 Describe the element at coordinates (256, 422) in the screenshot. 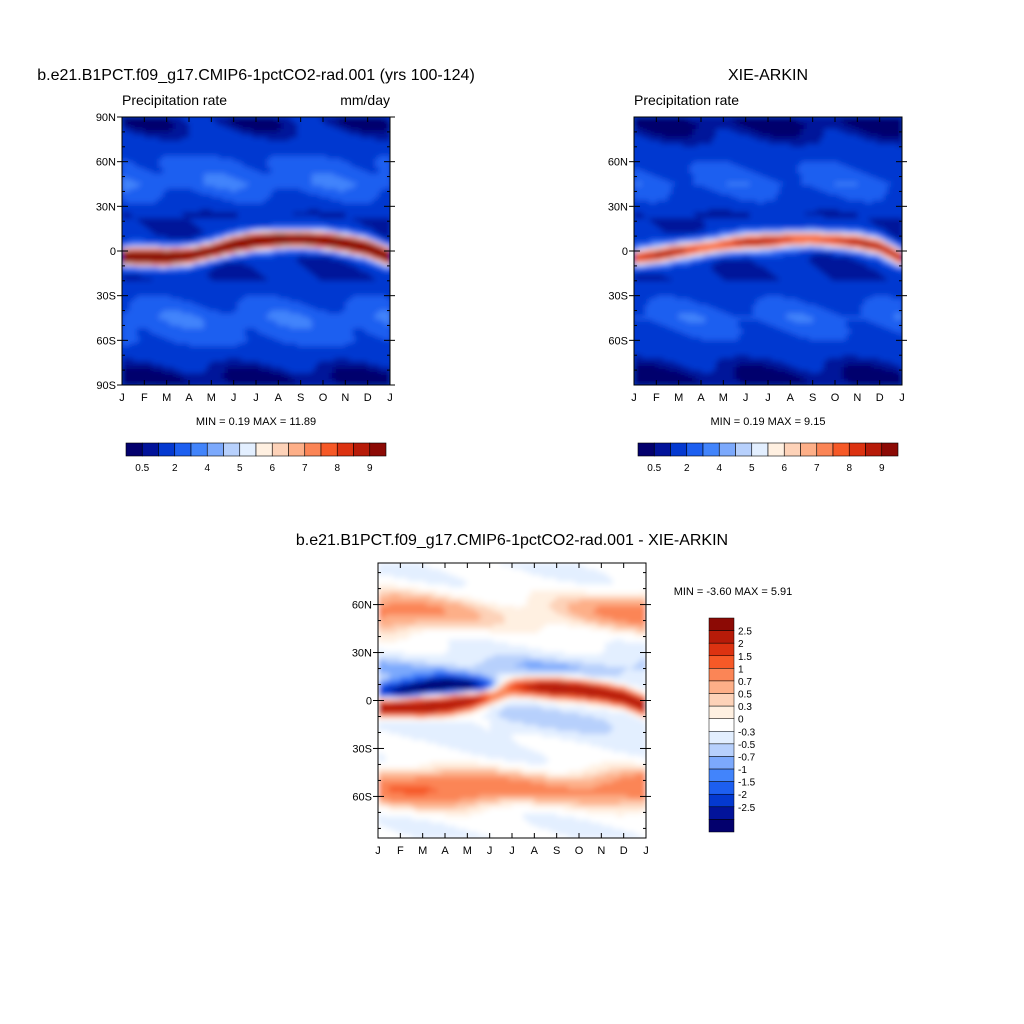

I see `panel-model-minmax: MIN = 0.19 MAX = 11.89` at that location.